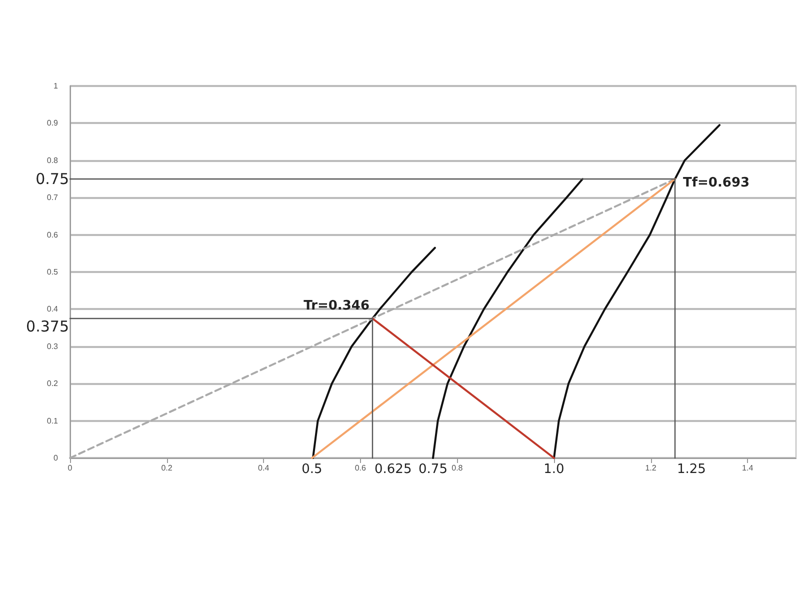  What do you see at coordinates (167, 468) in the screenshot?
I see `x-tick-label: 0.2` at bounding box center [167, 468].